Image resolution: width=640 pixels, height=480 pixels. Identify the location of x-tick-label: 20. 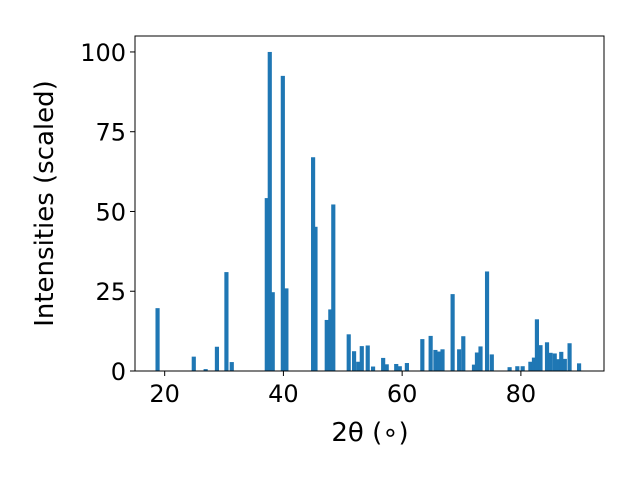
(164, 394).